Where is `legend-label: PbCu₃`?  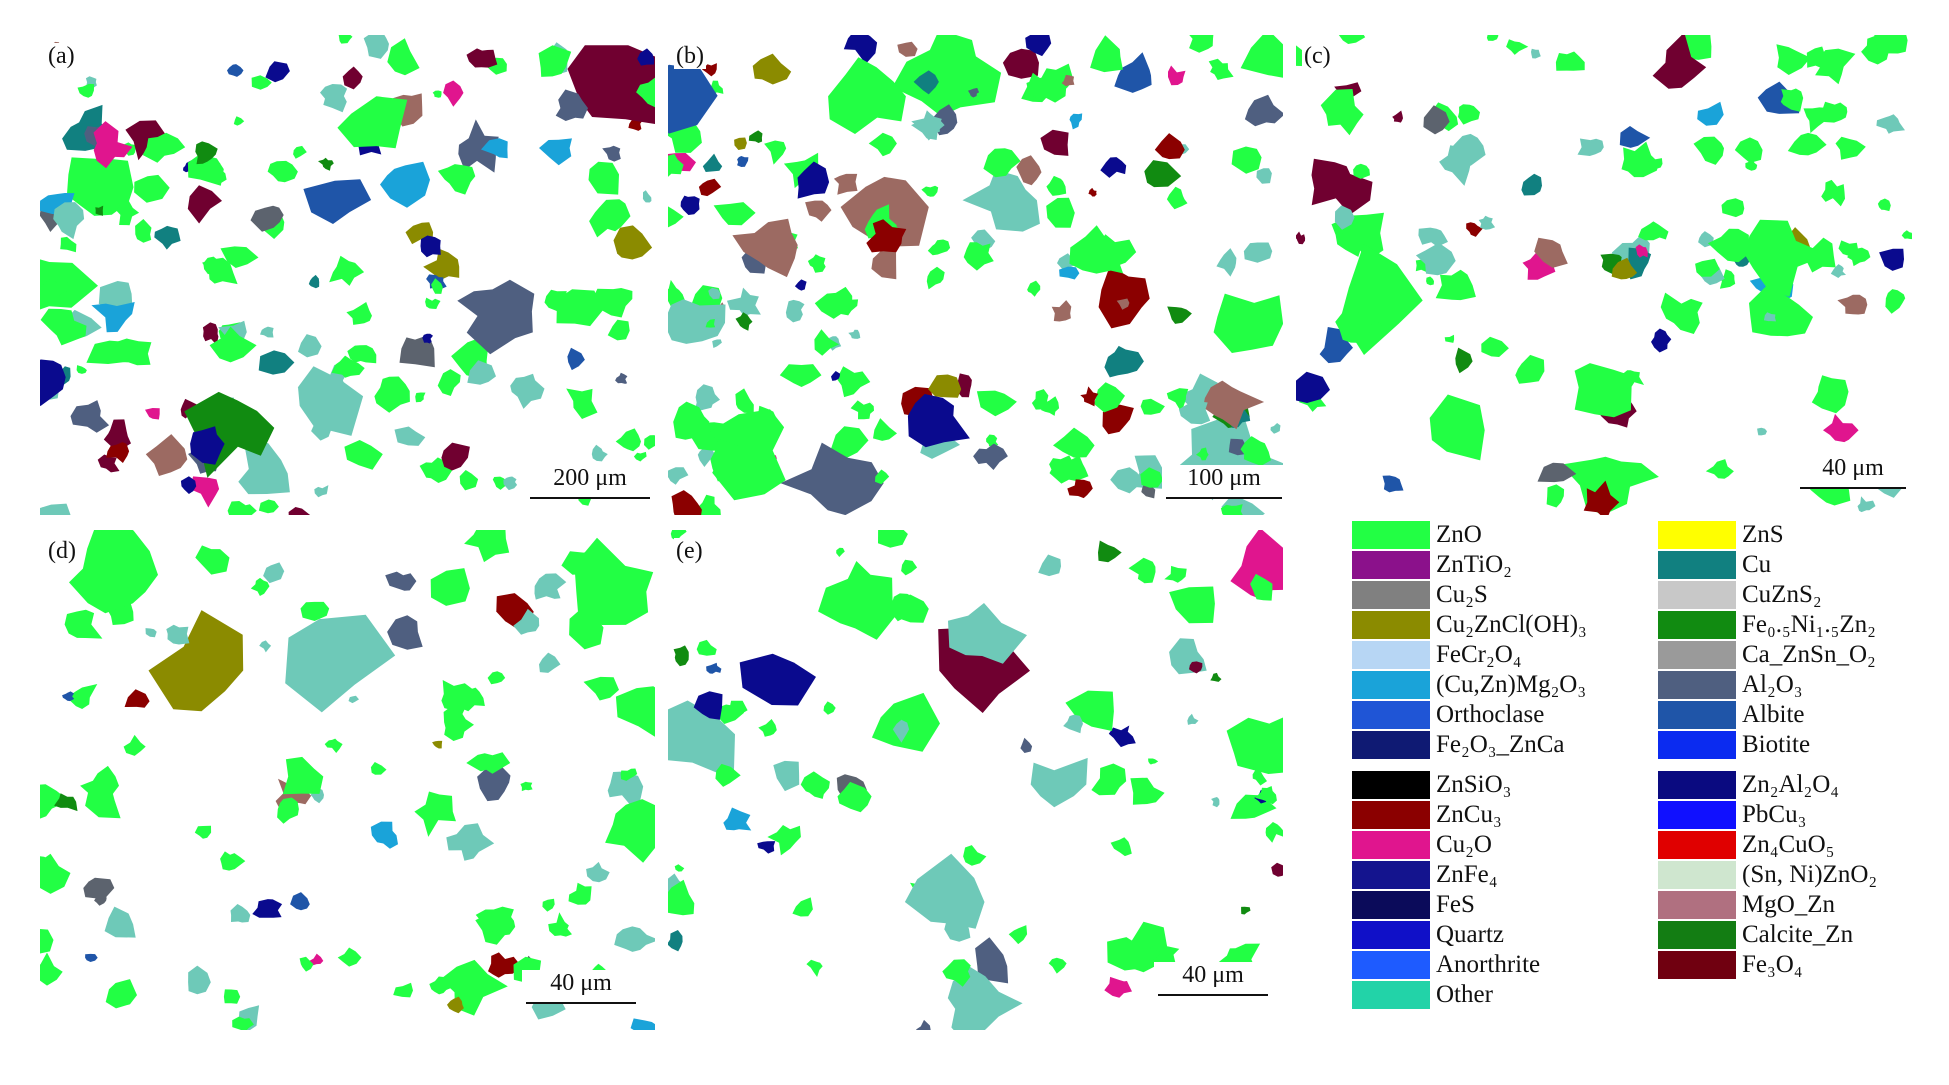 legend-label: PbCu₃ is located at coordinates (1774, 814).